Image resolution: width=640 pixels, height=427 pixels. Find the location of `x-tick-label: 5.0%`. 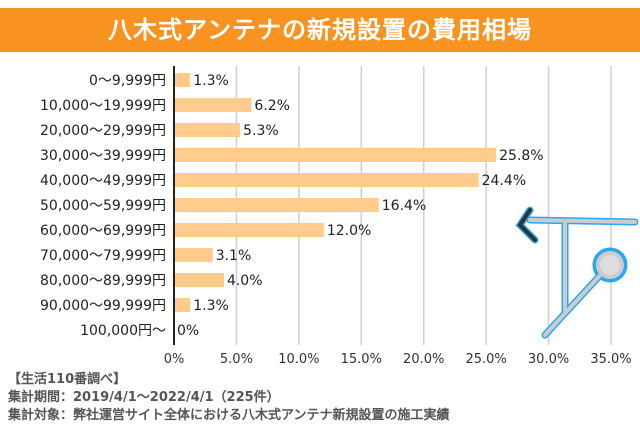

x-tick-label: 5.0% is located at coordinates (236, 359).